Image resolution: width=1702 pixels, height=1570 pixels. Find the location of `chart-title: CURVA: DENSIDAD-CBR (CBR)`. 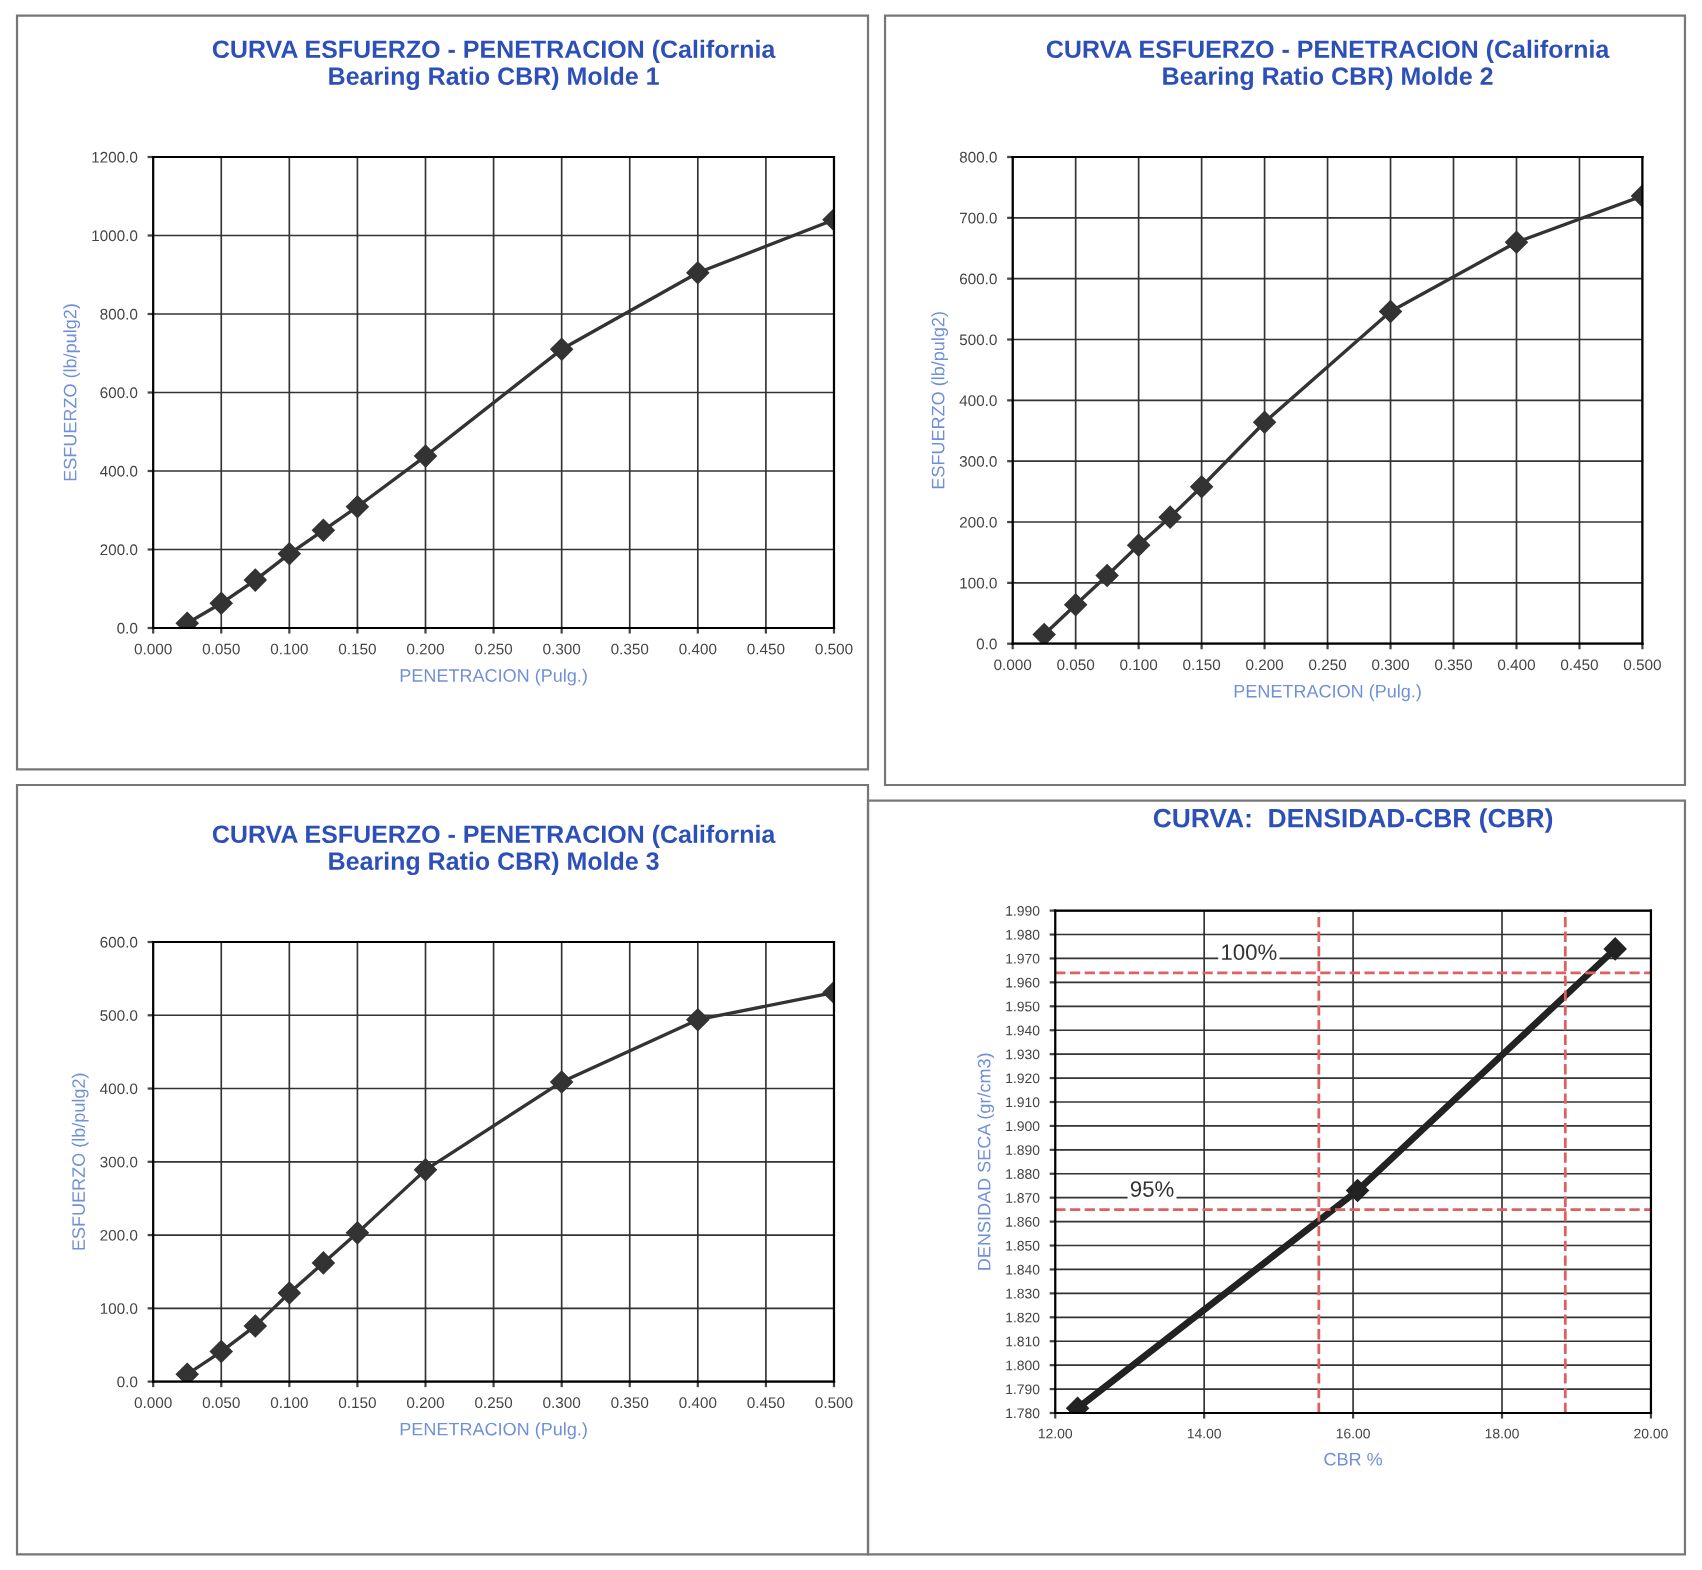

chart-title: CURVA: DENSIDAD-CBR (CBR) is located at coordinates (1353, 820).